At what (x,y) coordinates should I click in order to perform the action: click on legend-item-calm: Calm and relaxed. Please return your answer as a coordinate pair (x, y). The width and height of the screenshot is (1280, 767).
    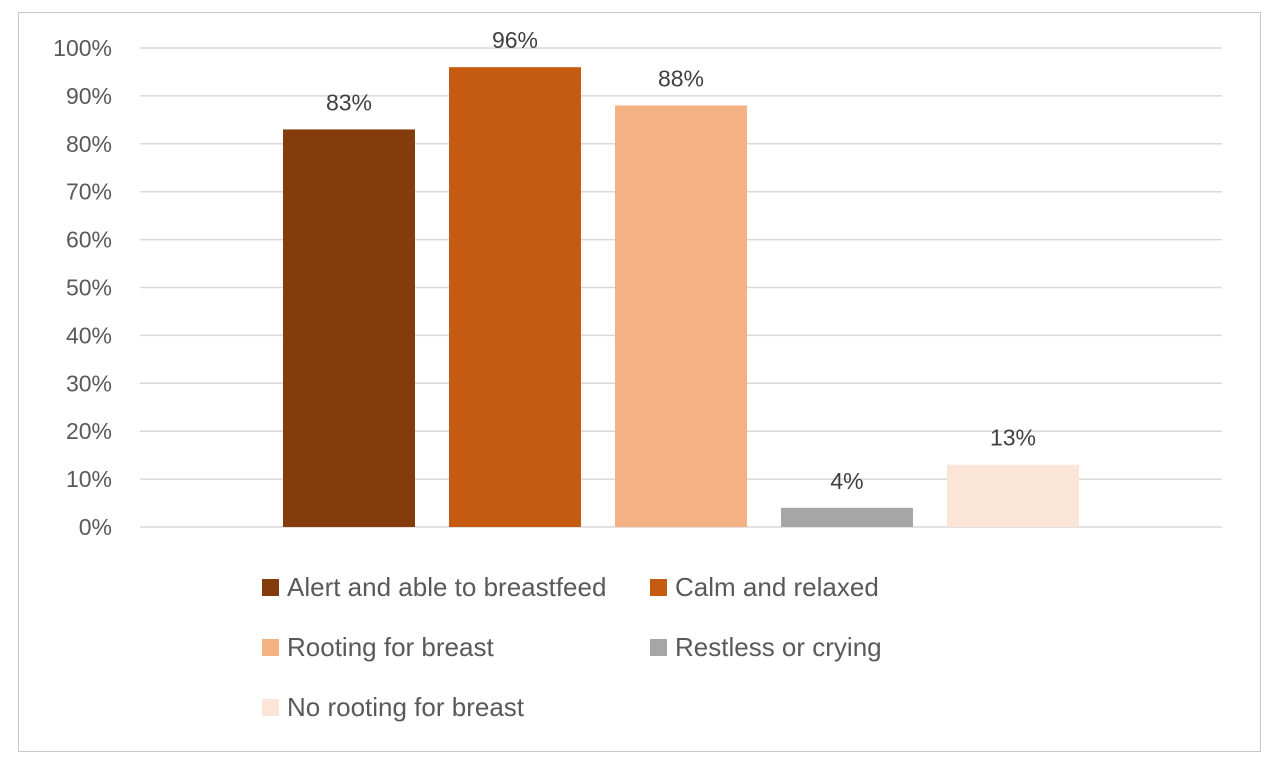
    Looking at the image, I should click on (764, 587).